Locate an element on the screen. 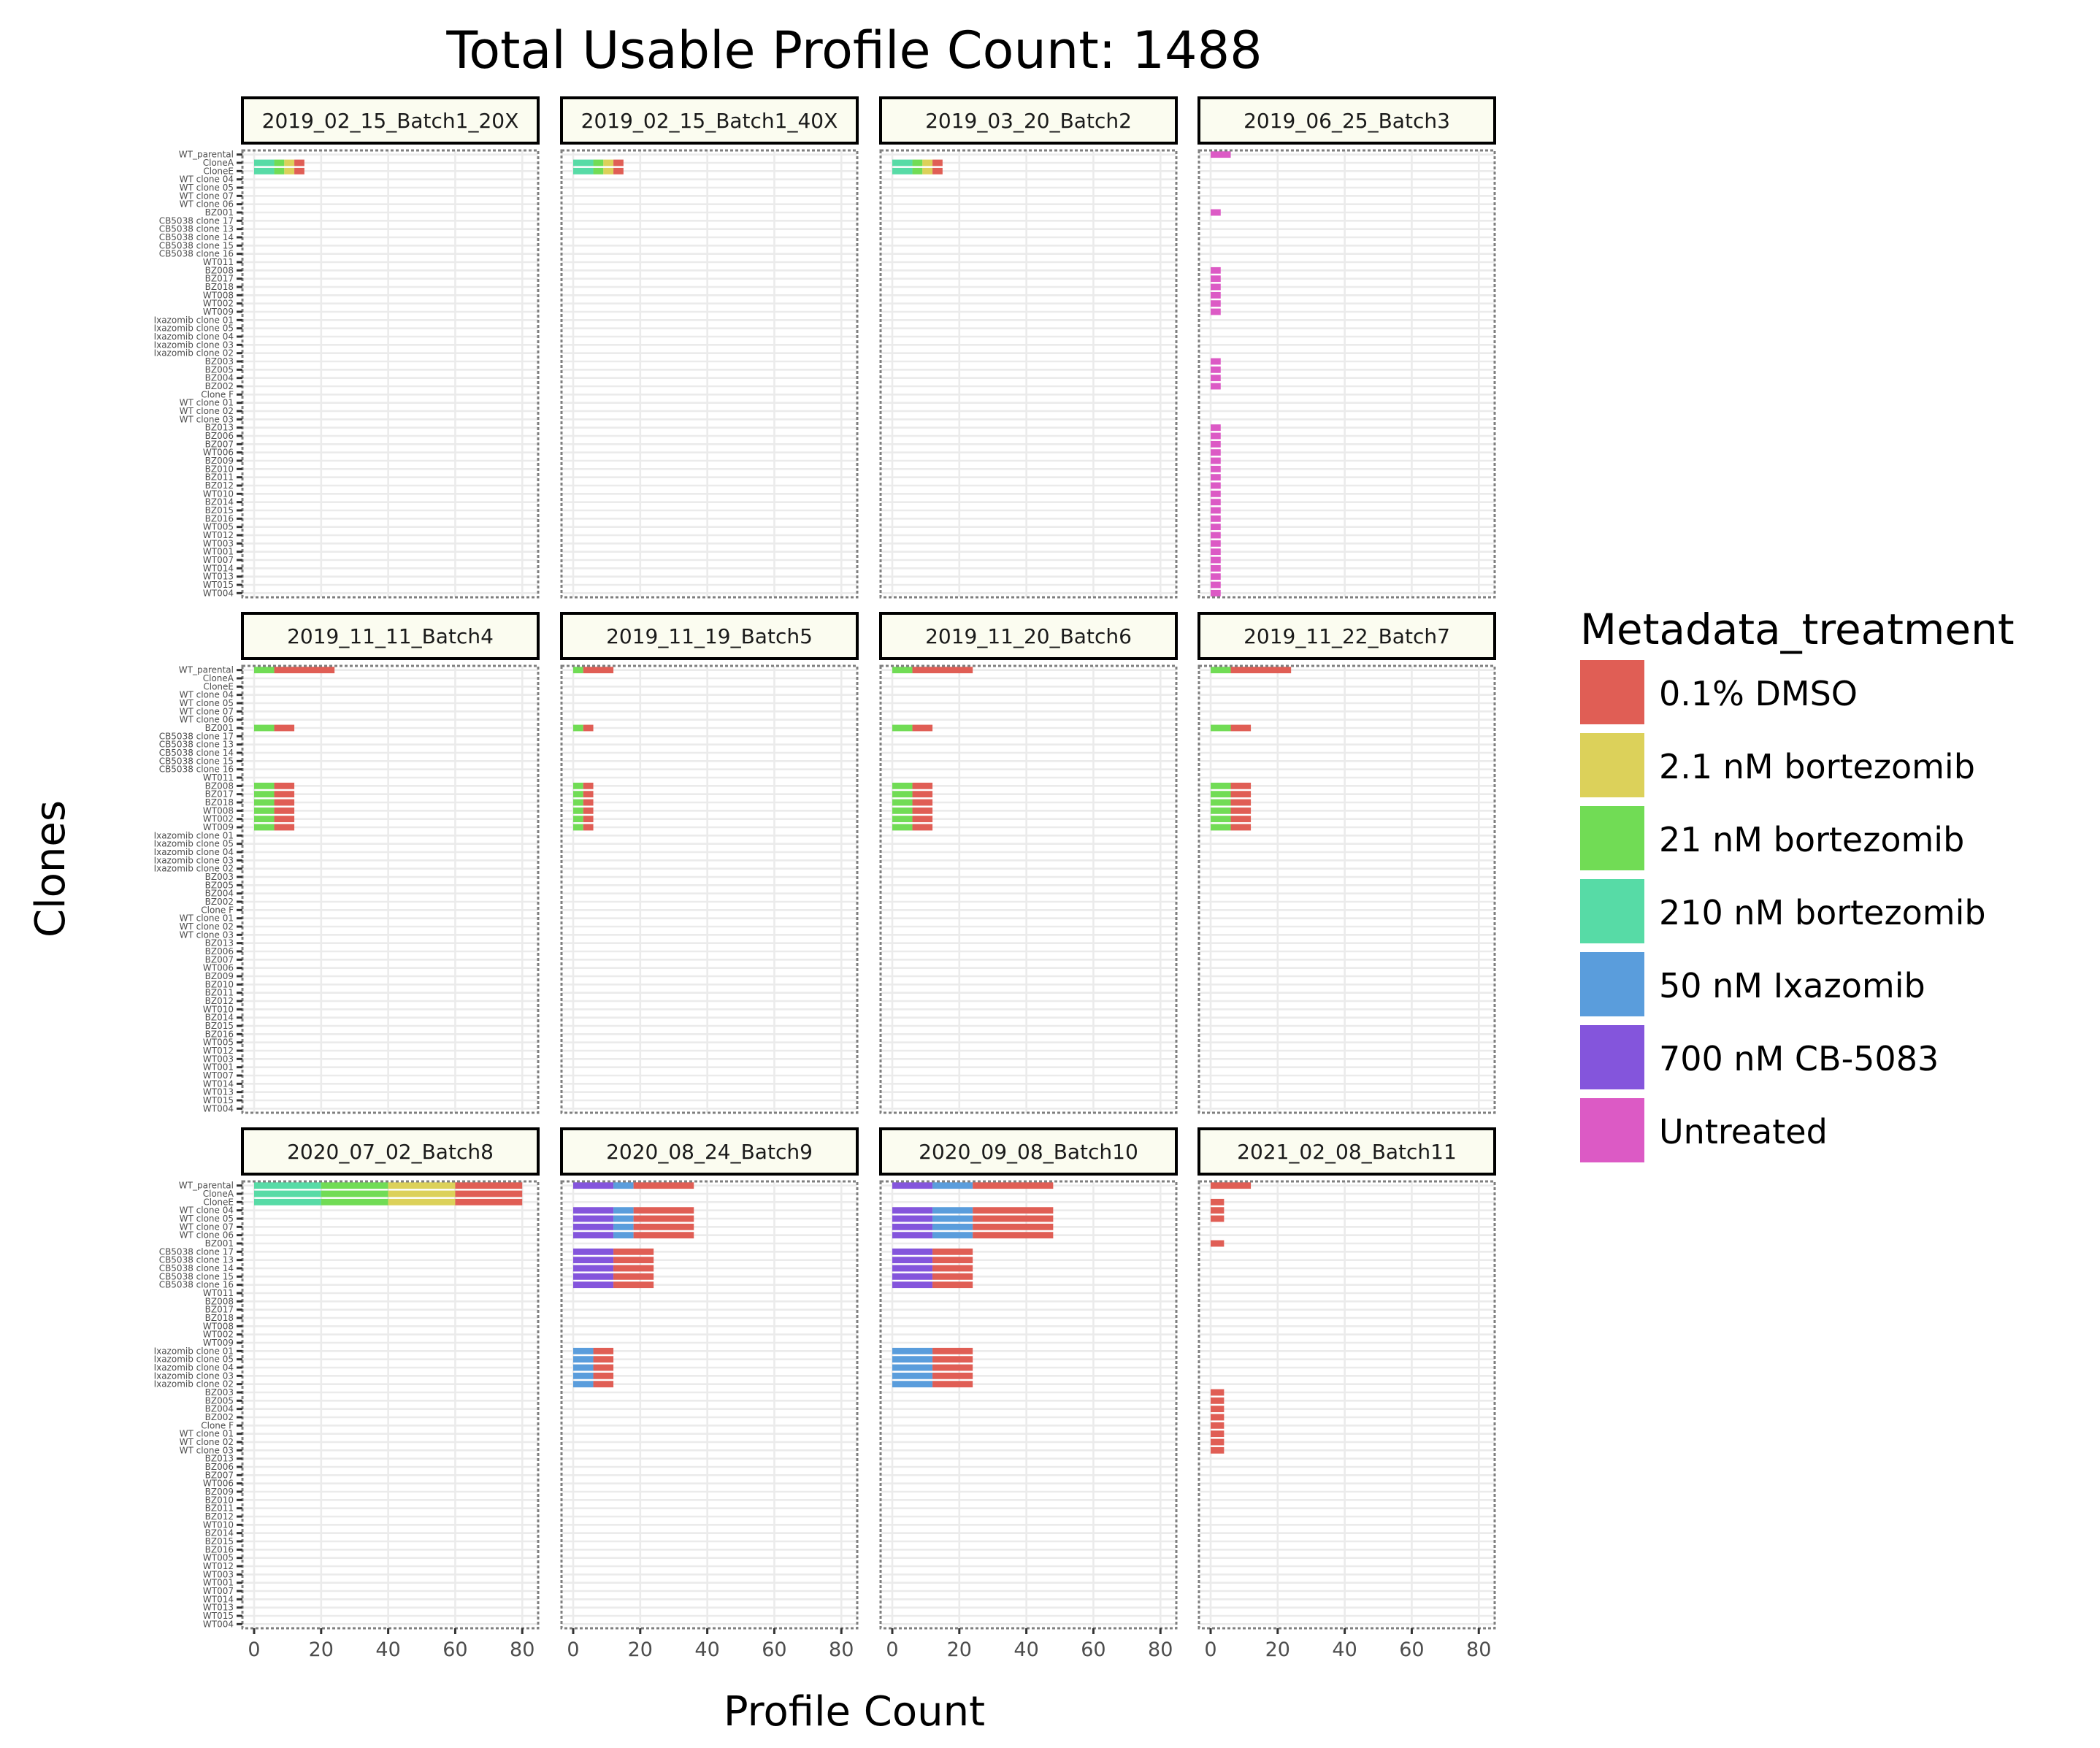 Image resolution: width=2100 pixels, height=1748 pixels. y-tick-label: WT014 is located at coordinates (219, 1083).